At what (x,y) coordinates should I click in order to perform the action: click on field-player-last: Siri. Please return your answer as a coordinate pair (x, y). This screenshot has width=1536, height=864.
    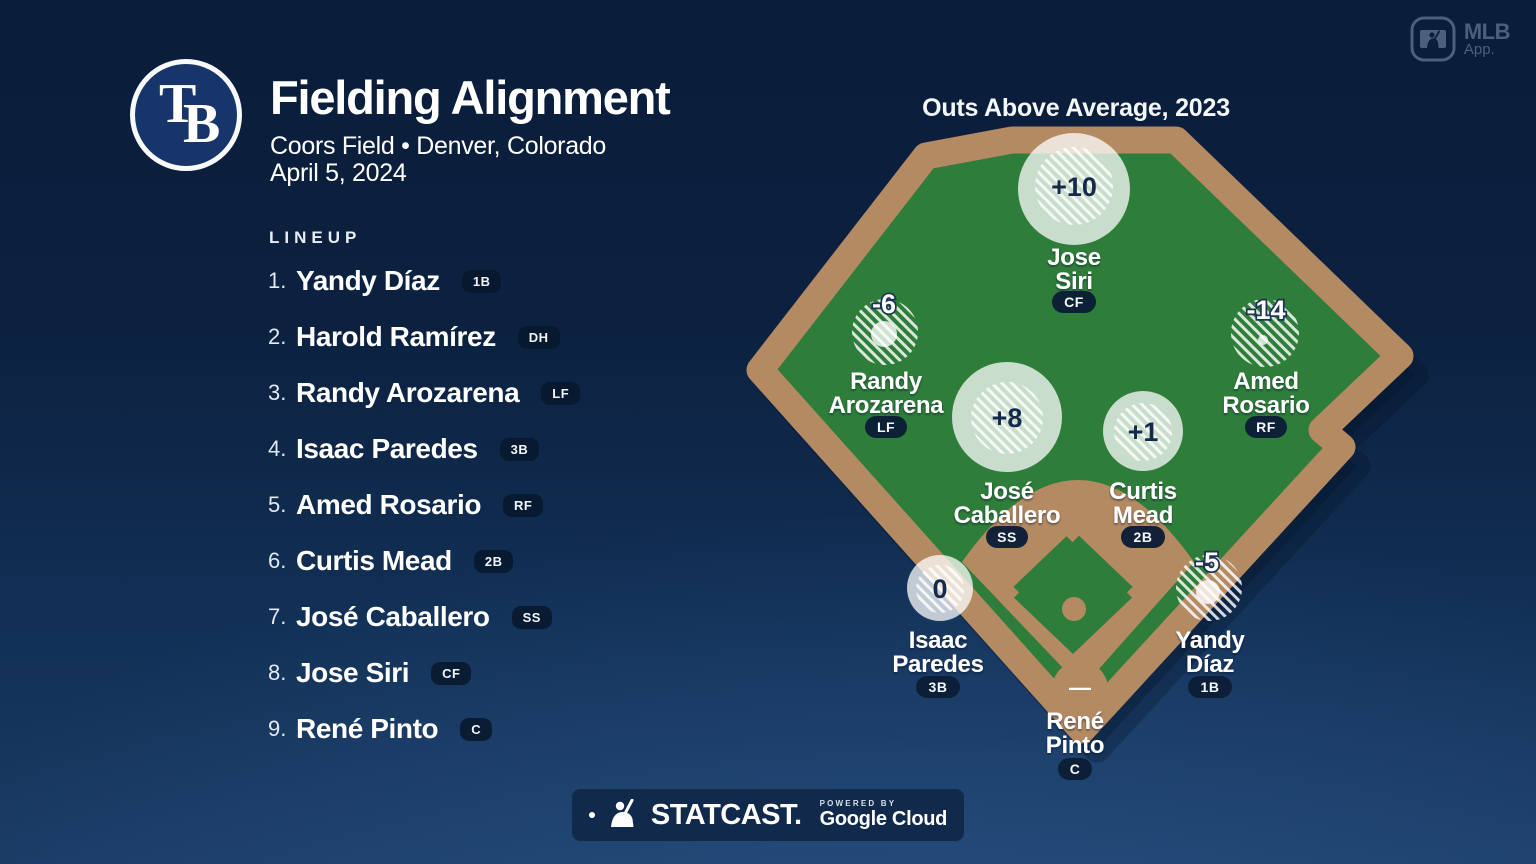
    Looking at the image, I should click on (1073, 281).